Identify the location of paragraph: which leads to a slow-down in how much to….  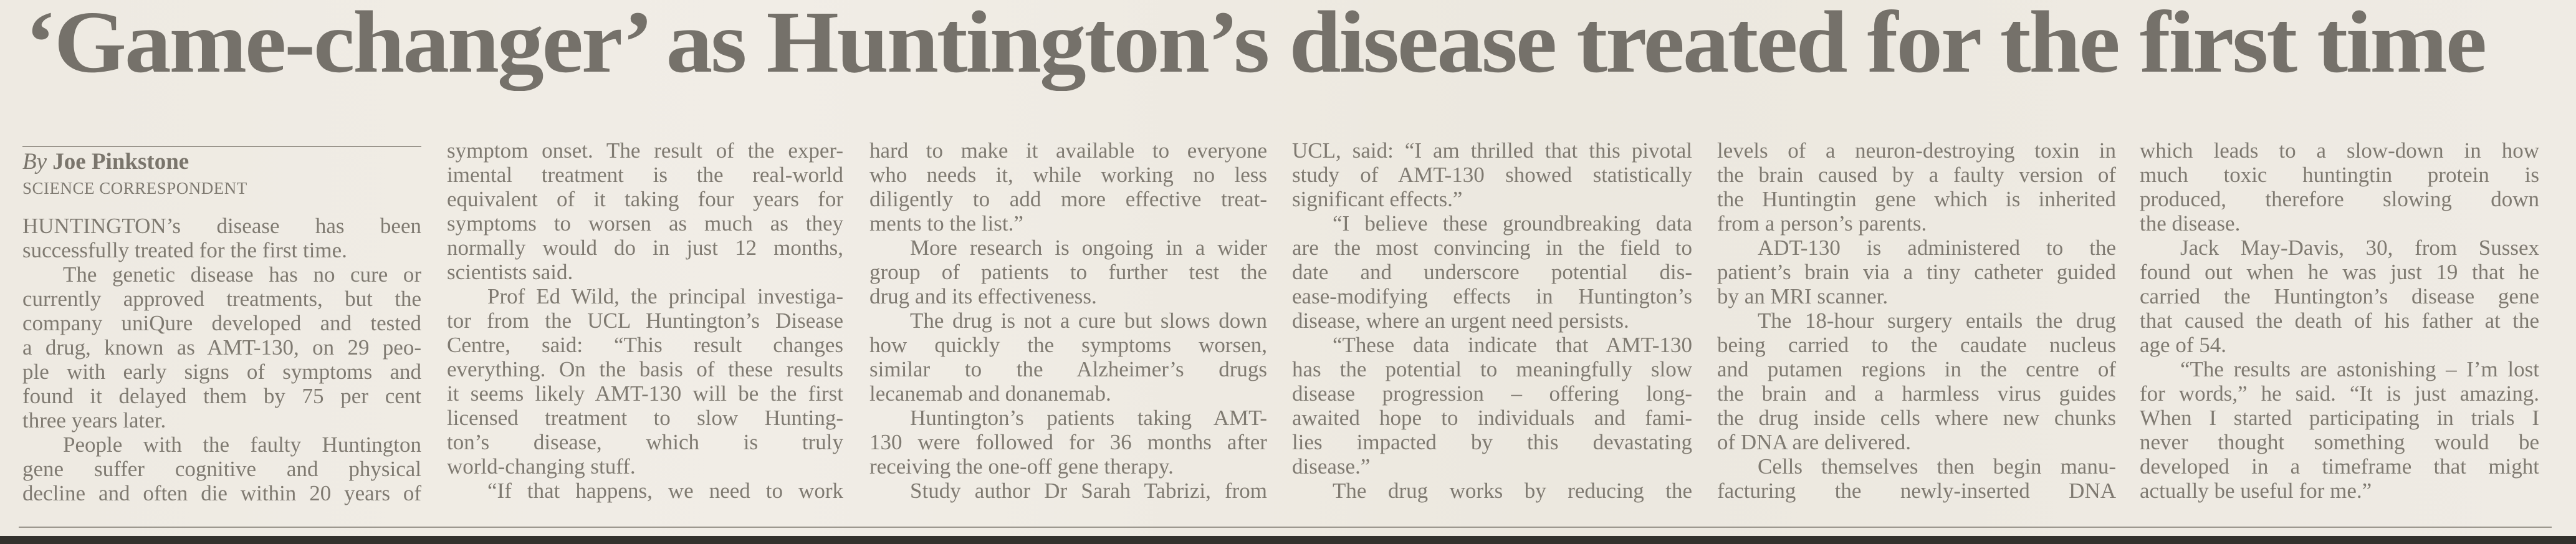
(2340, 187).